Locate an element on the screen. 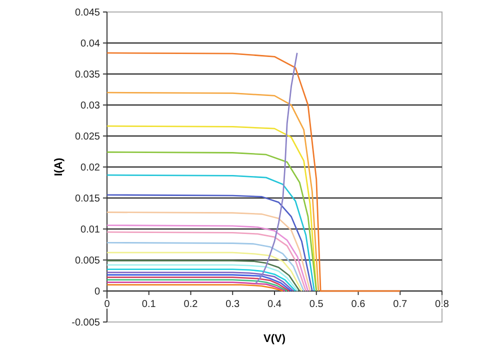 This screenshot has height=350, width=500. y-tick-label: 0.005 is located at coordinates (87, 261).